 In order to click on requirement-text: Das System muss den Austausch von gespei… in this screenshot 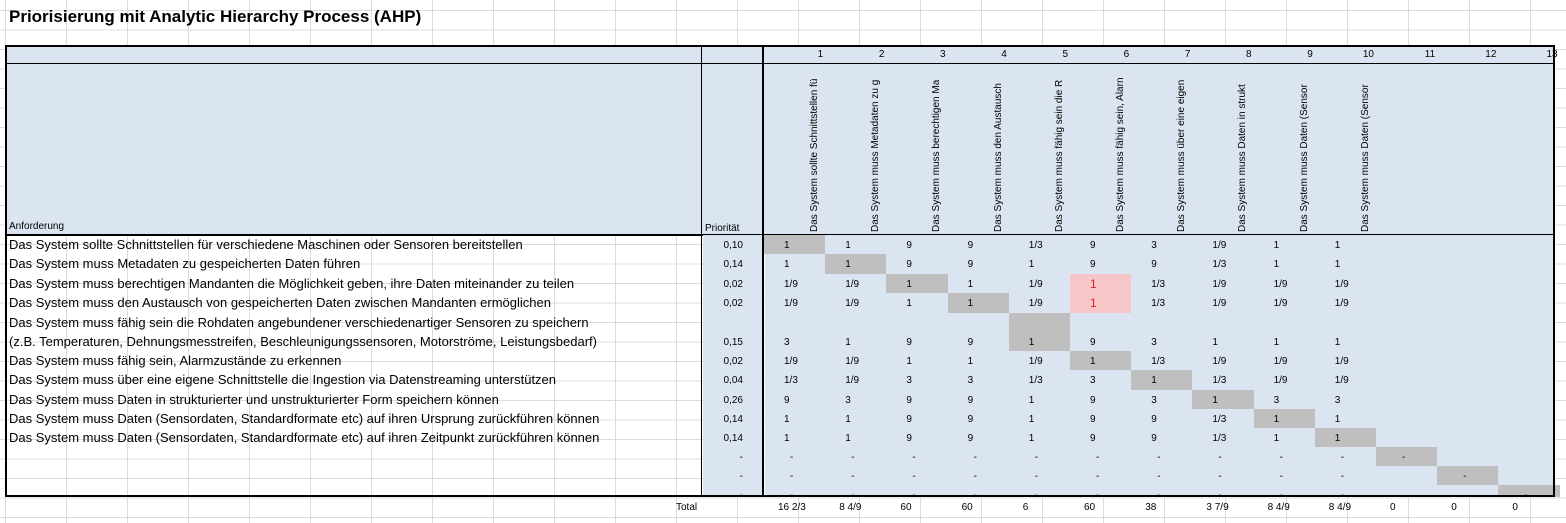, I will do `click(280, 302)`.